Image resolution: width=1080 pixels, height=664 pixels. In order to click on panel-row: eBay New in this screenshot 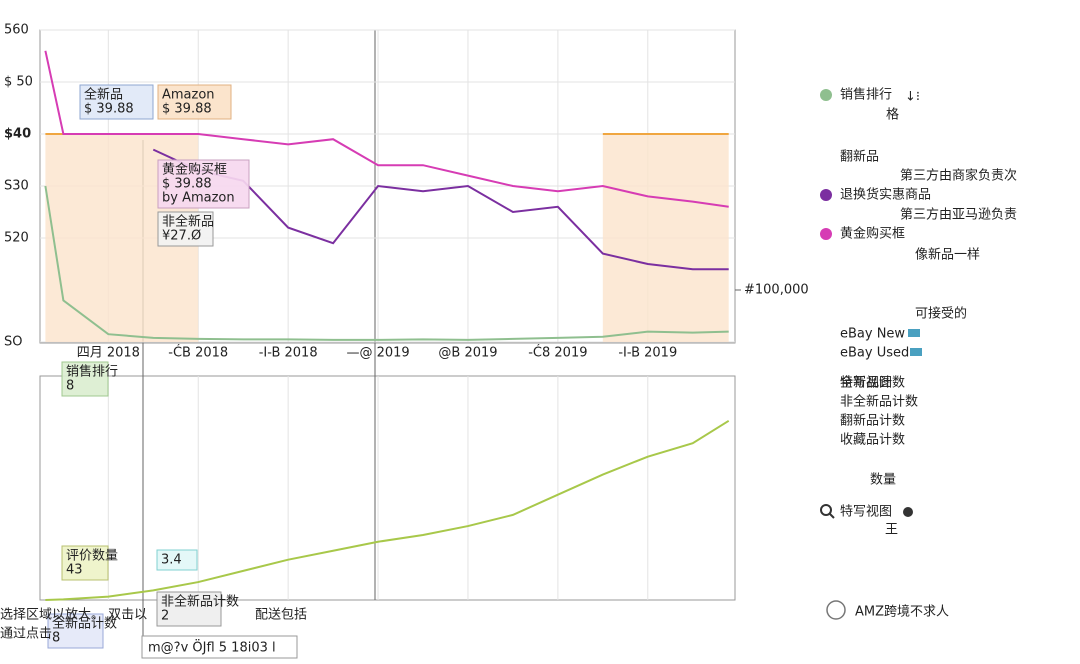, I will do `click(872, 334)`.